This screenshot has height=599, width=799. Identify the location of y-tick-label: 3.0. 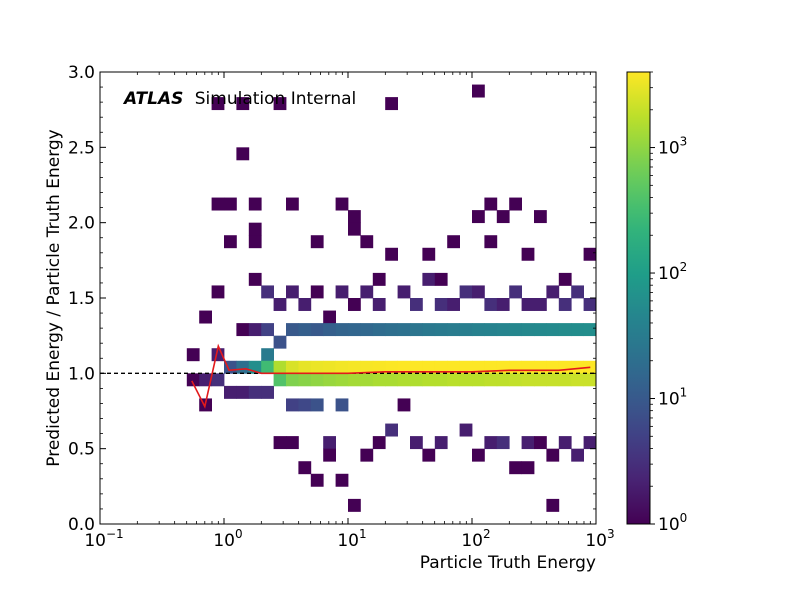
(81, 73).